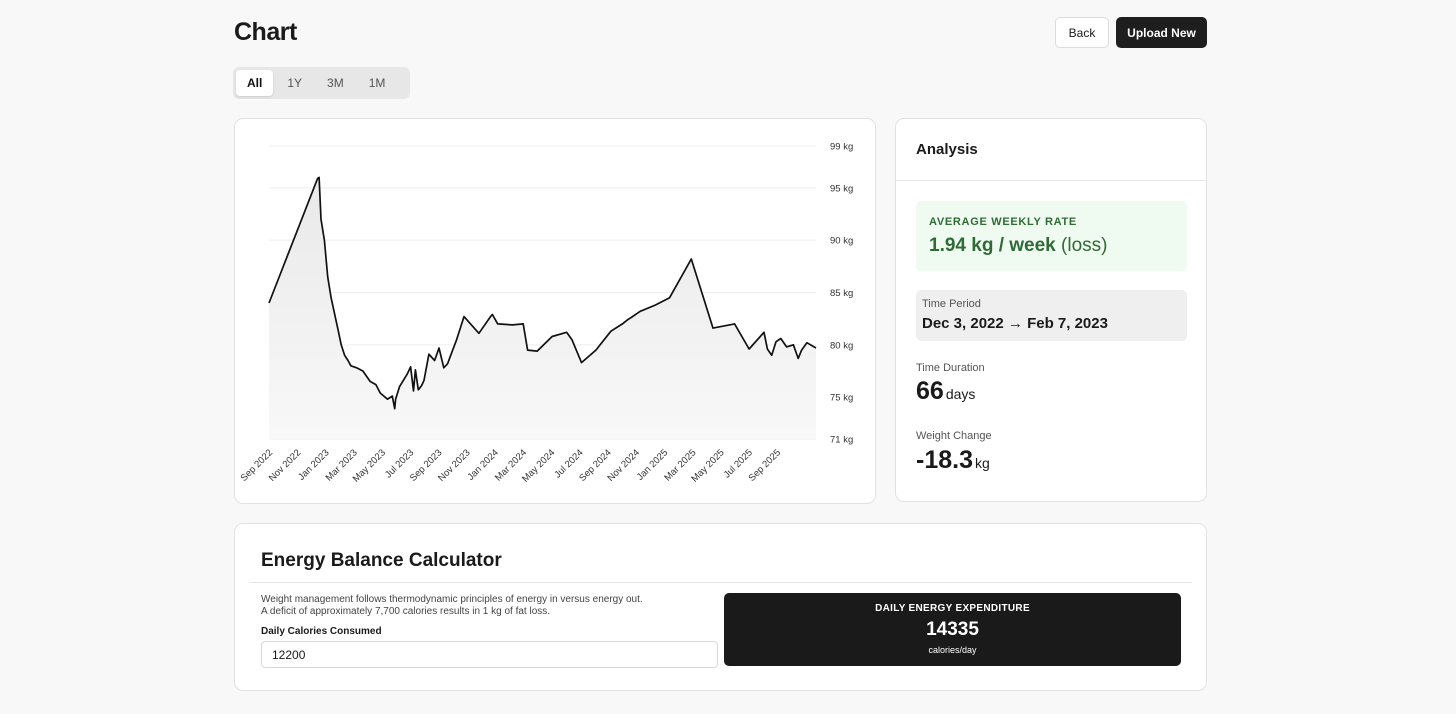 This screenshot has height=714, width=1456. Describe the element at coordinates (489, 654) in the screenshot. I see `calories-input` at that location.